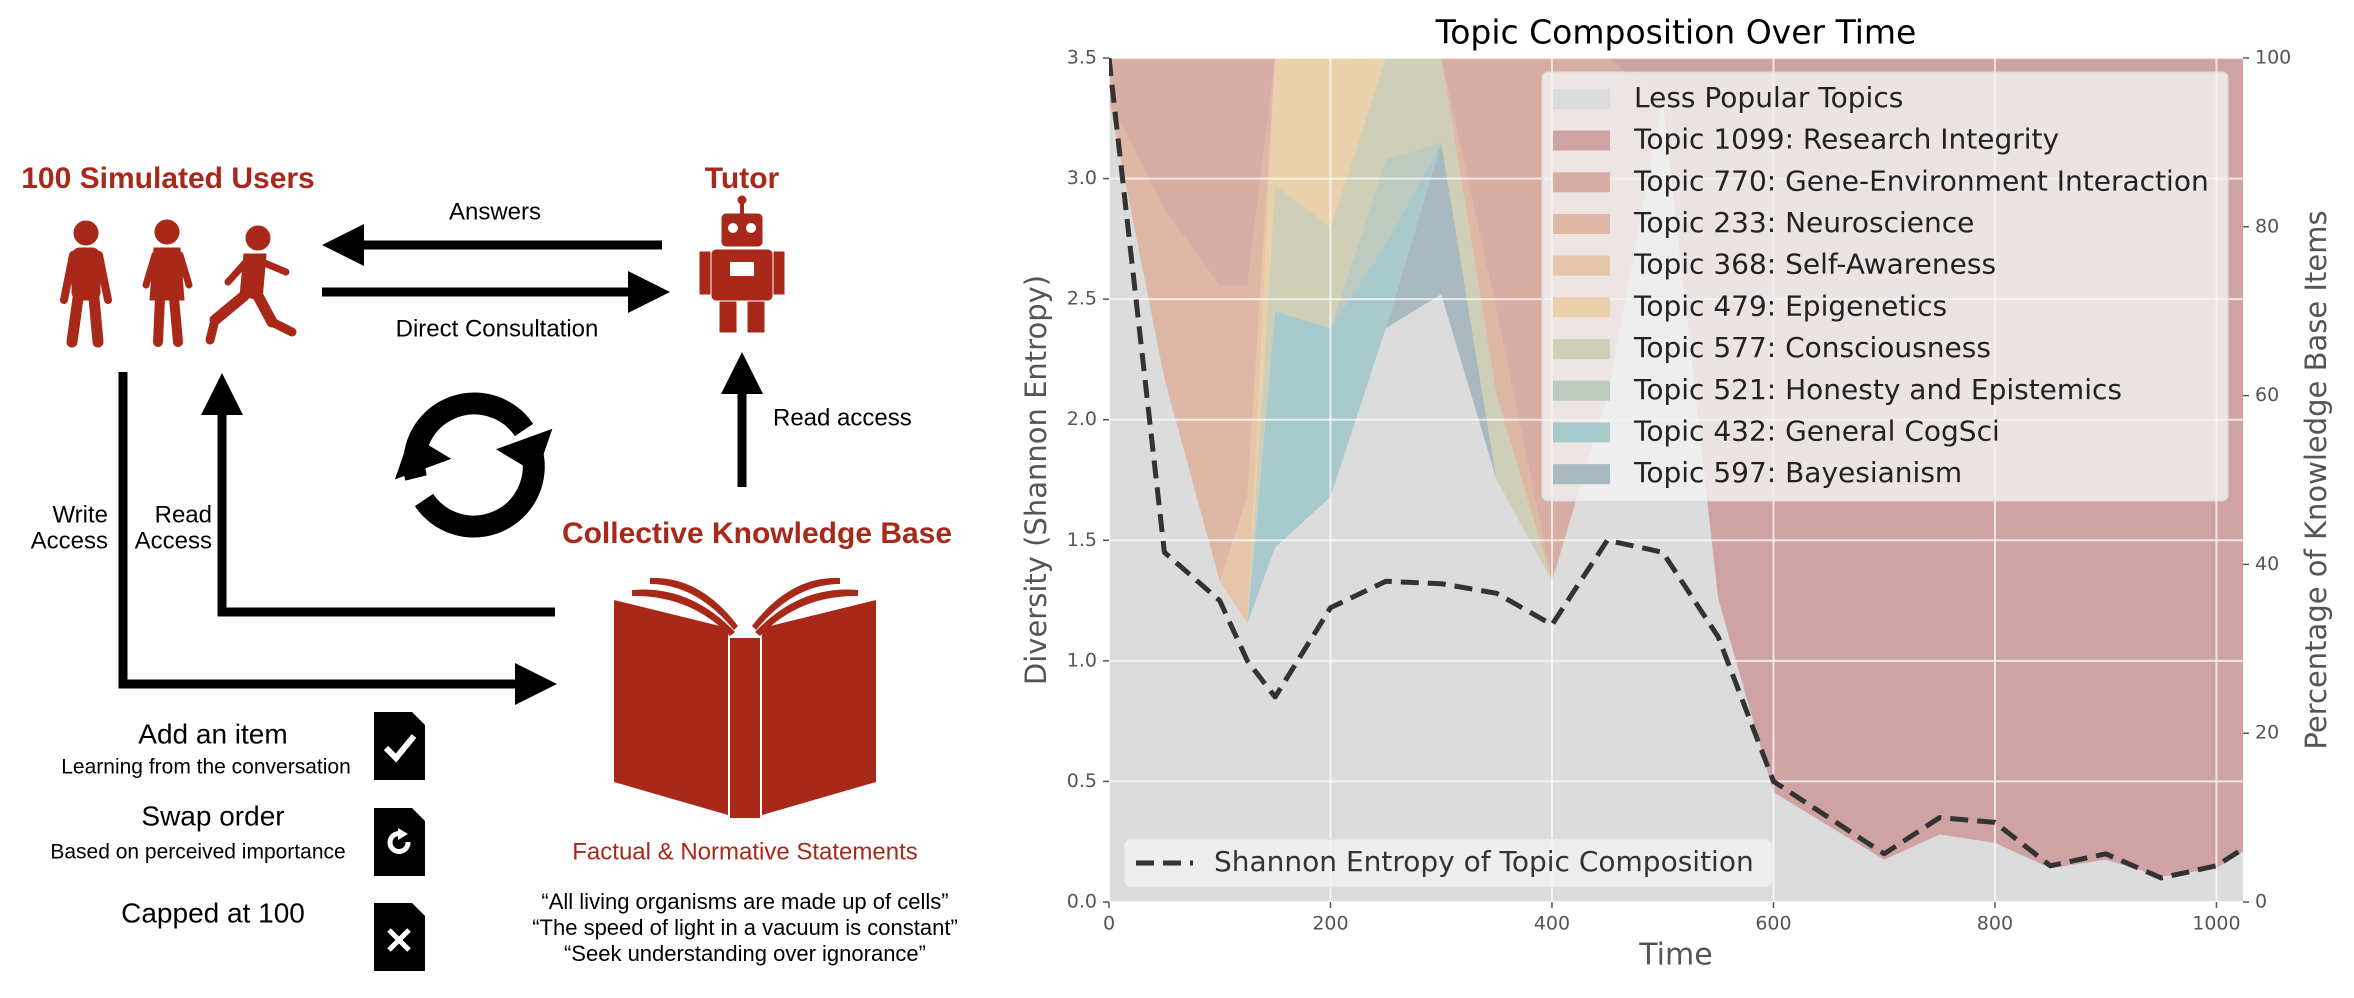 The image size is (2354, 998). I want to click on kb-title: Collective Knowledge Base, so click(757, 533).